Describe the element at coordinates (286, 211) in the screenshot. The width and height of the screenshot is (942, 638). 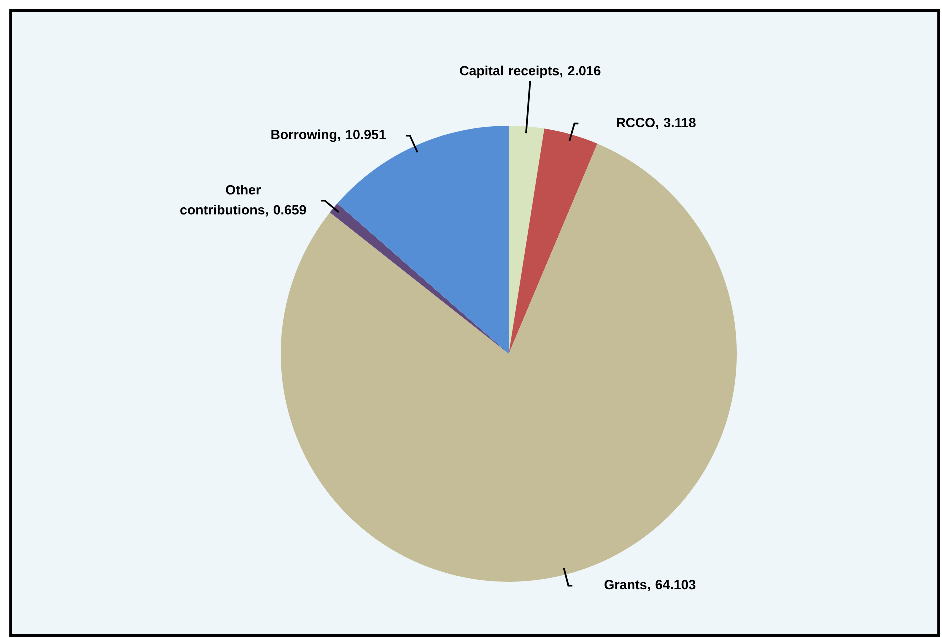
I see `data-label: , 0.659` at that location.